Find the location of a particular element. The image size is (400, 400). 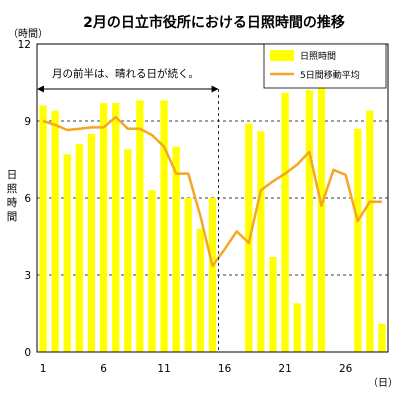

x-tick-label-3: 16 is located at coordinates (225, 369).